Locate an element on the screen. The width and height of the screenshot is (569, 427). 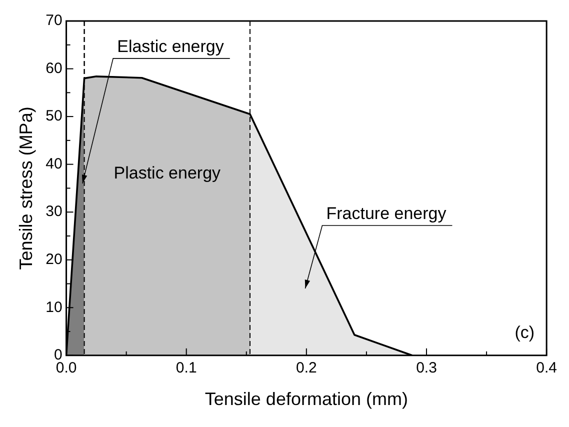
x-tick-label: 0.3 is located at coordinates (426, 368).